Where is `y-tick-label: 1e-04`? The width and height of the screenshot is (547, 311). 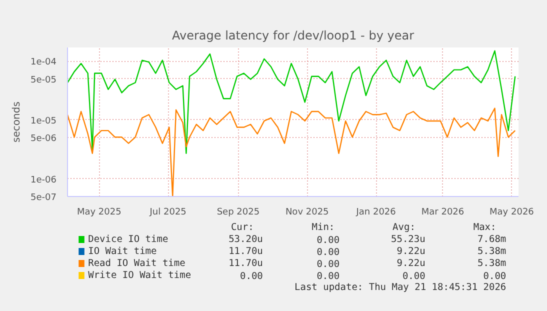 y-tick-label: 1e-04 is located at coordinates (43, 63).